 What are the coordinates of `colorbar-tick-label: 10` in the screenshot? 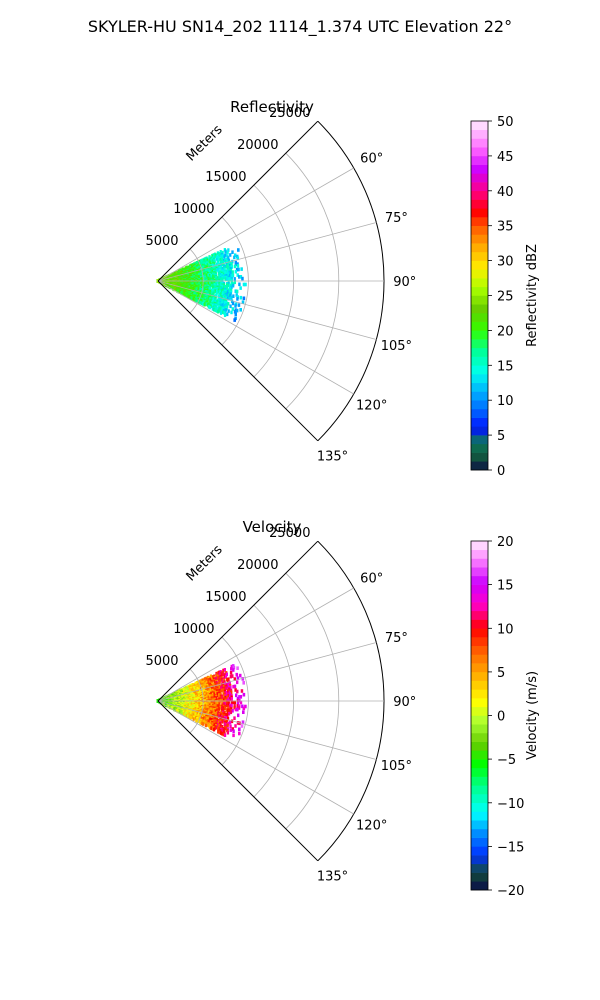 It's located at (505, 629).